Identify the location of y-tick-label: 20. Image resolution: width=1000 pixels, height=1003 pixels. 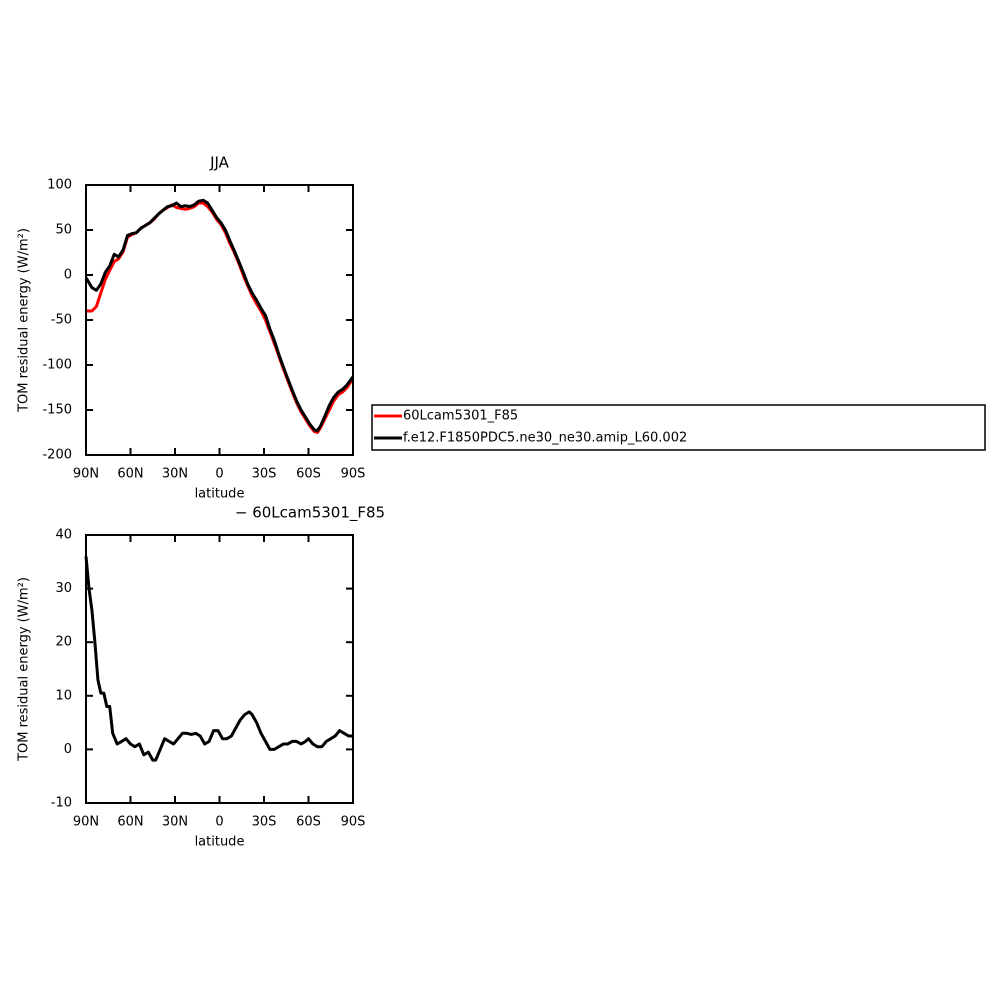
(63, 642).